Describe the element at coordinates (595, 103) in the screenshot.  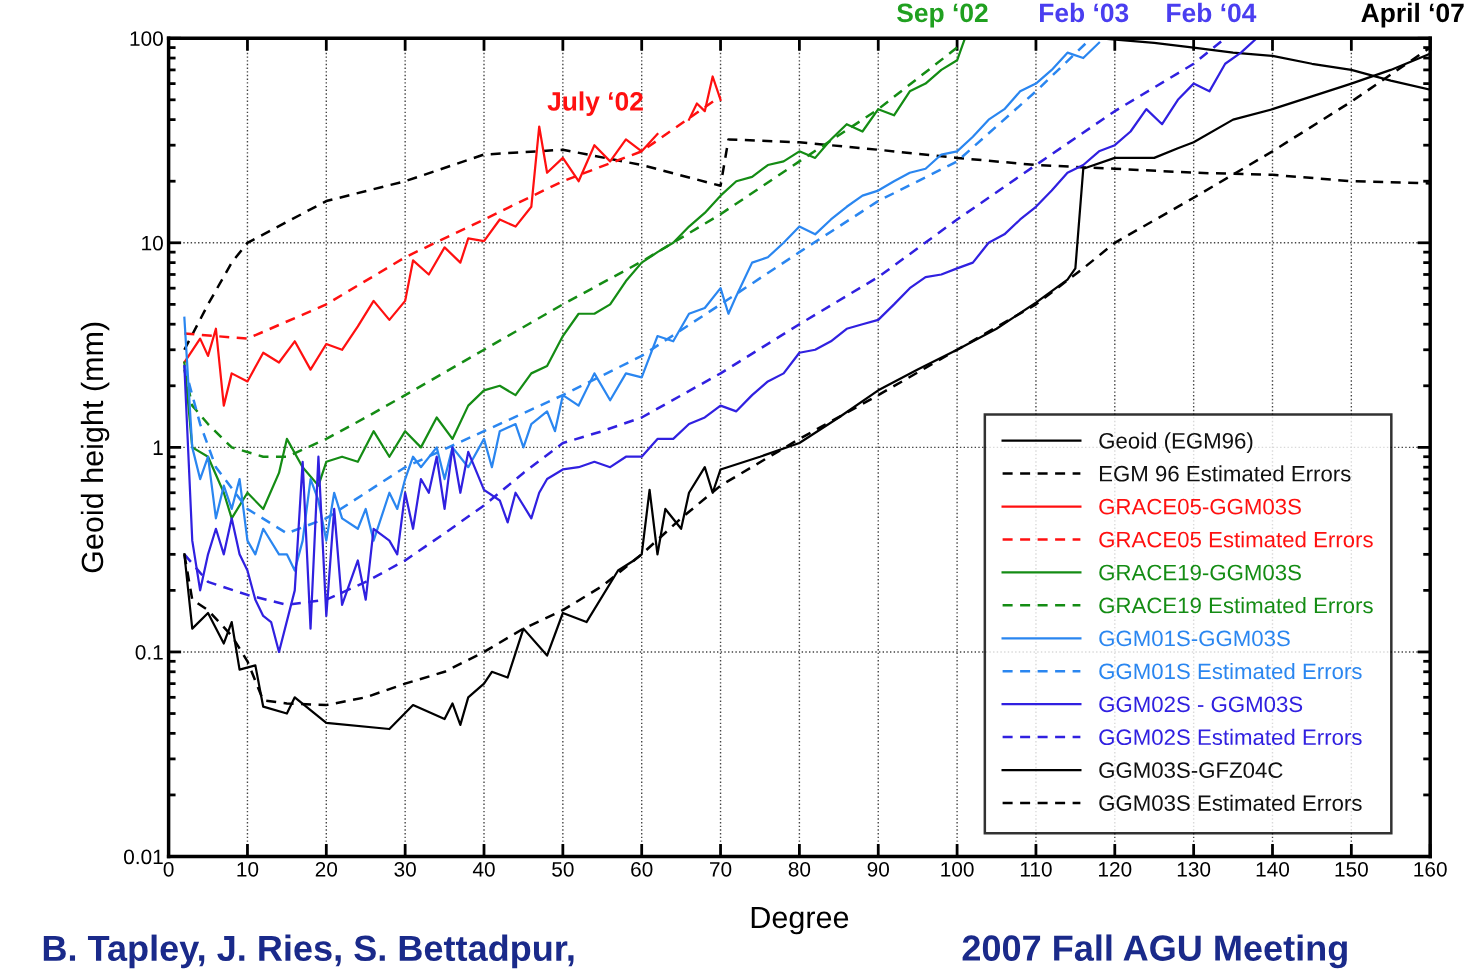
I see `annotation: July ‘02` at that location.